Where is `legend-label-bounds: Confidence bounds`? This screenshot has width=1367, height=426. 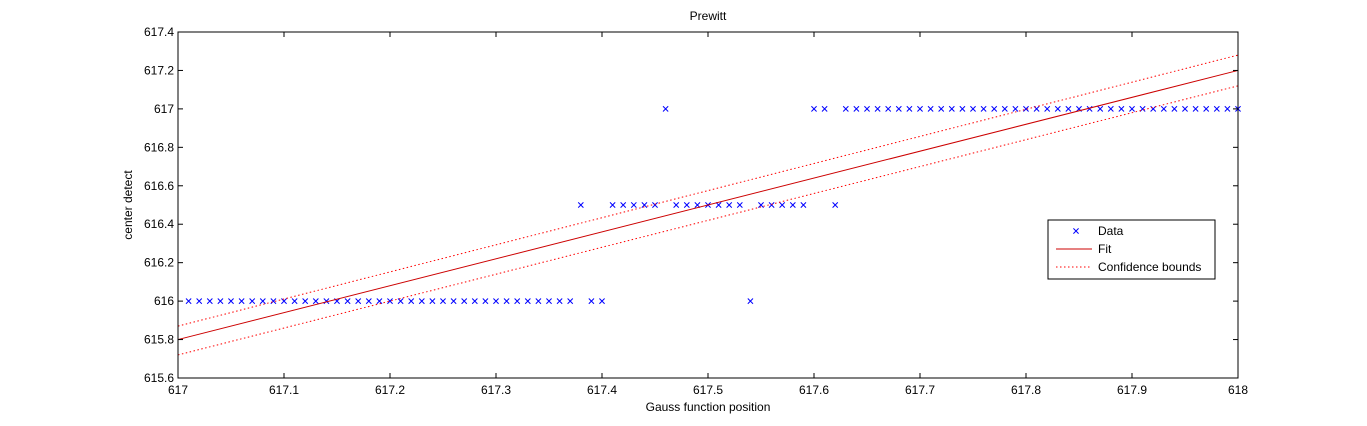 legend-label-bounds: Confidence bounds is located at coordinates (1149, 267).